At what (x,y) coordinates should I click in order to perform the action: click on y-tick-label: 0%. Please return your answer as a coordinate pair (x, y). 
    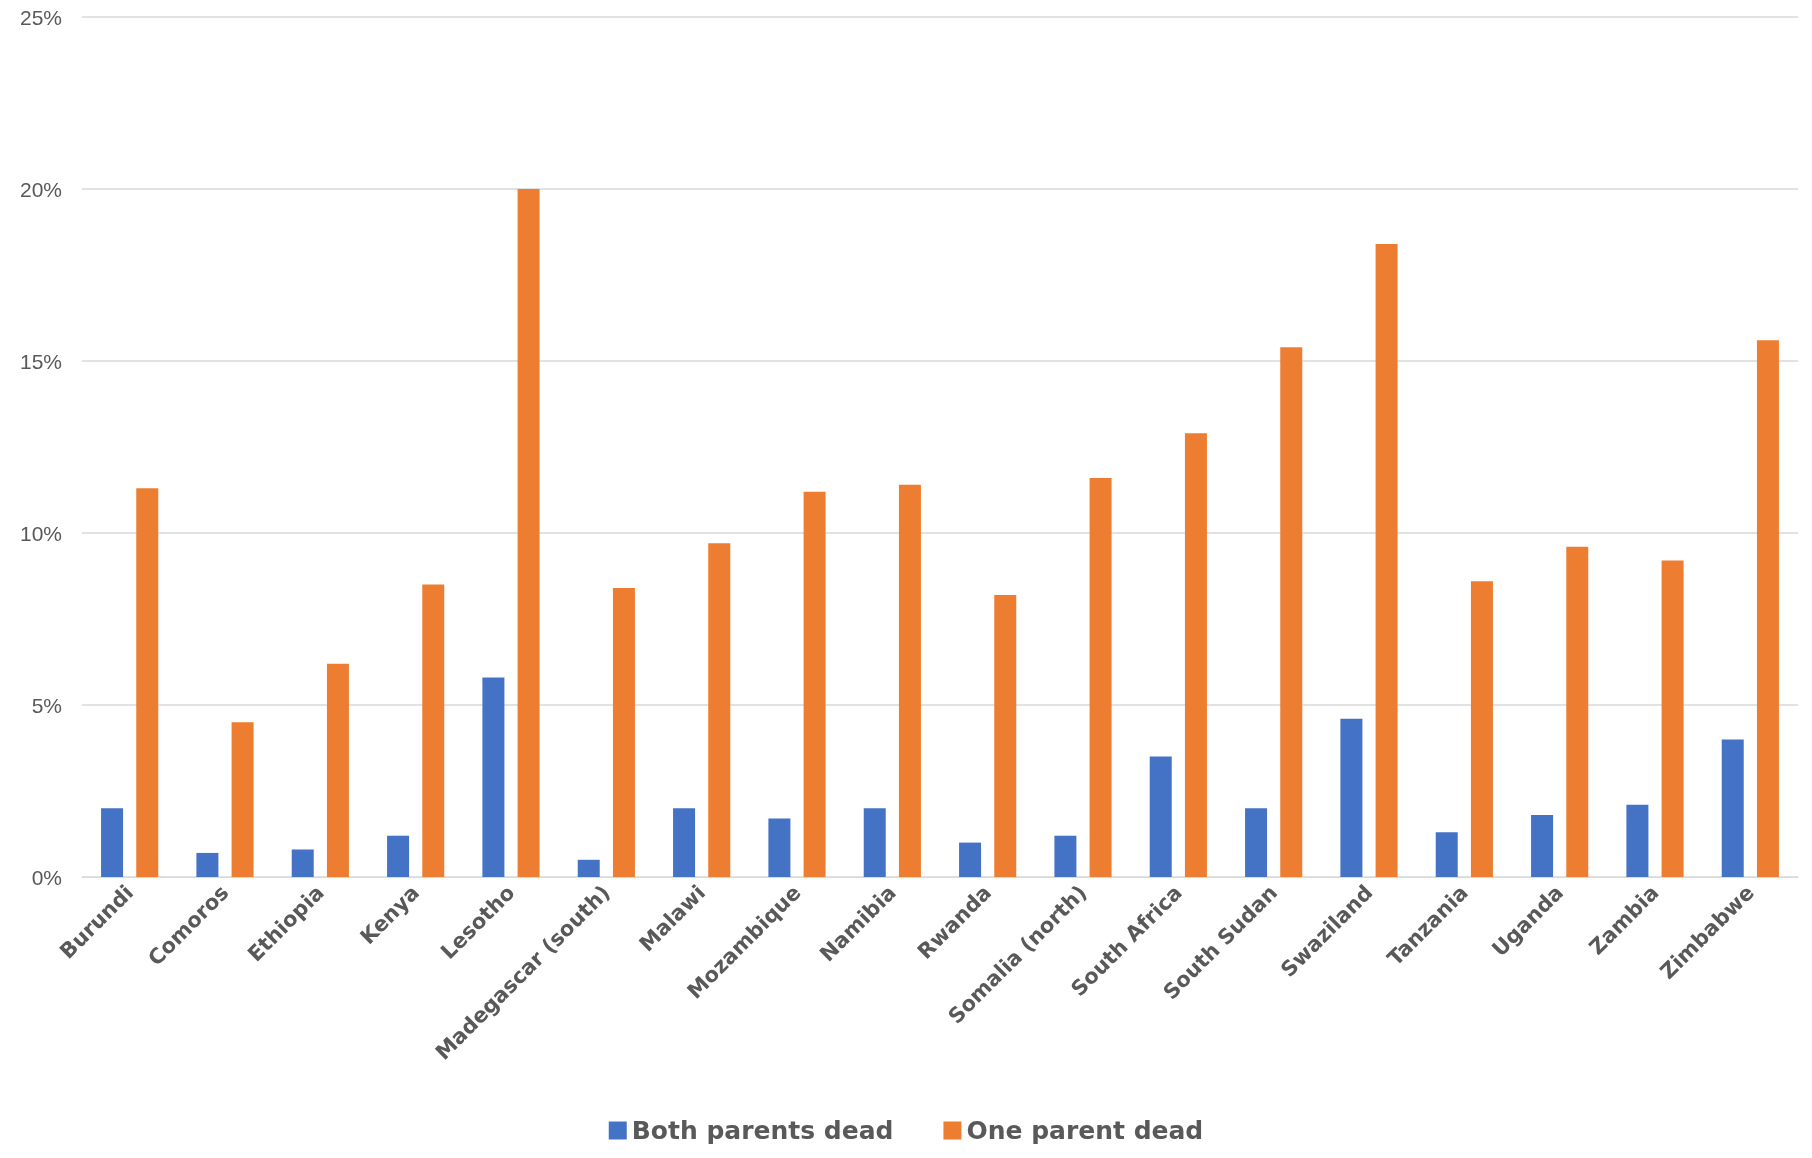
    Looking at the image, I should click on (46, 877).